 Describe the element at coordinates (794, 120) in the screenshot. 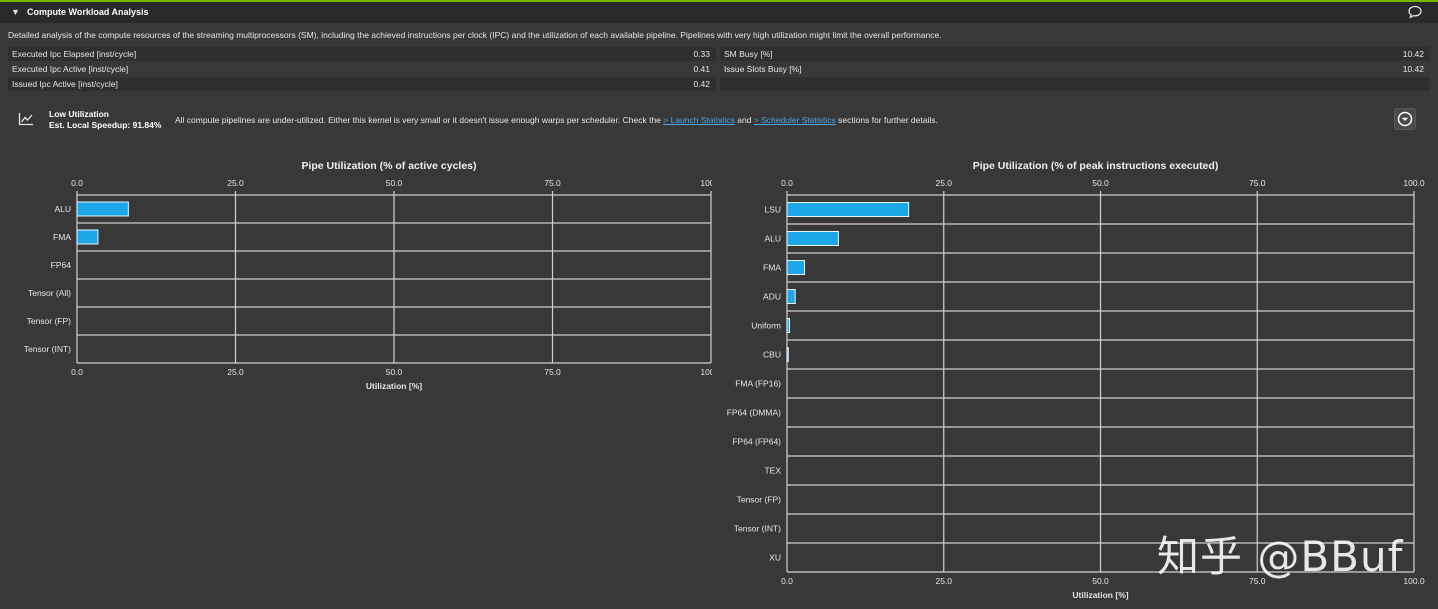

I see `scheduler-statistics-link: > Scheduler Statistics` at that location.